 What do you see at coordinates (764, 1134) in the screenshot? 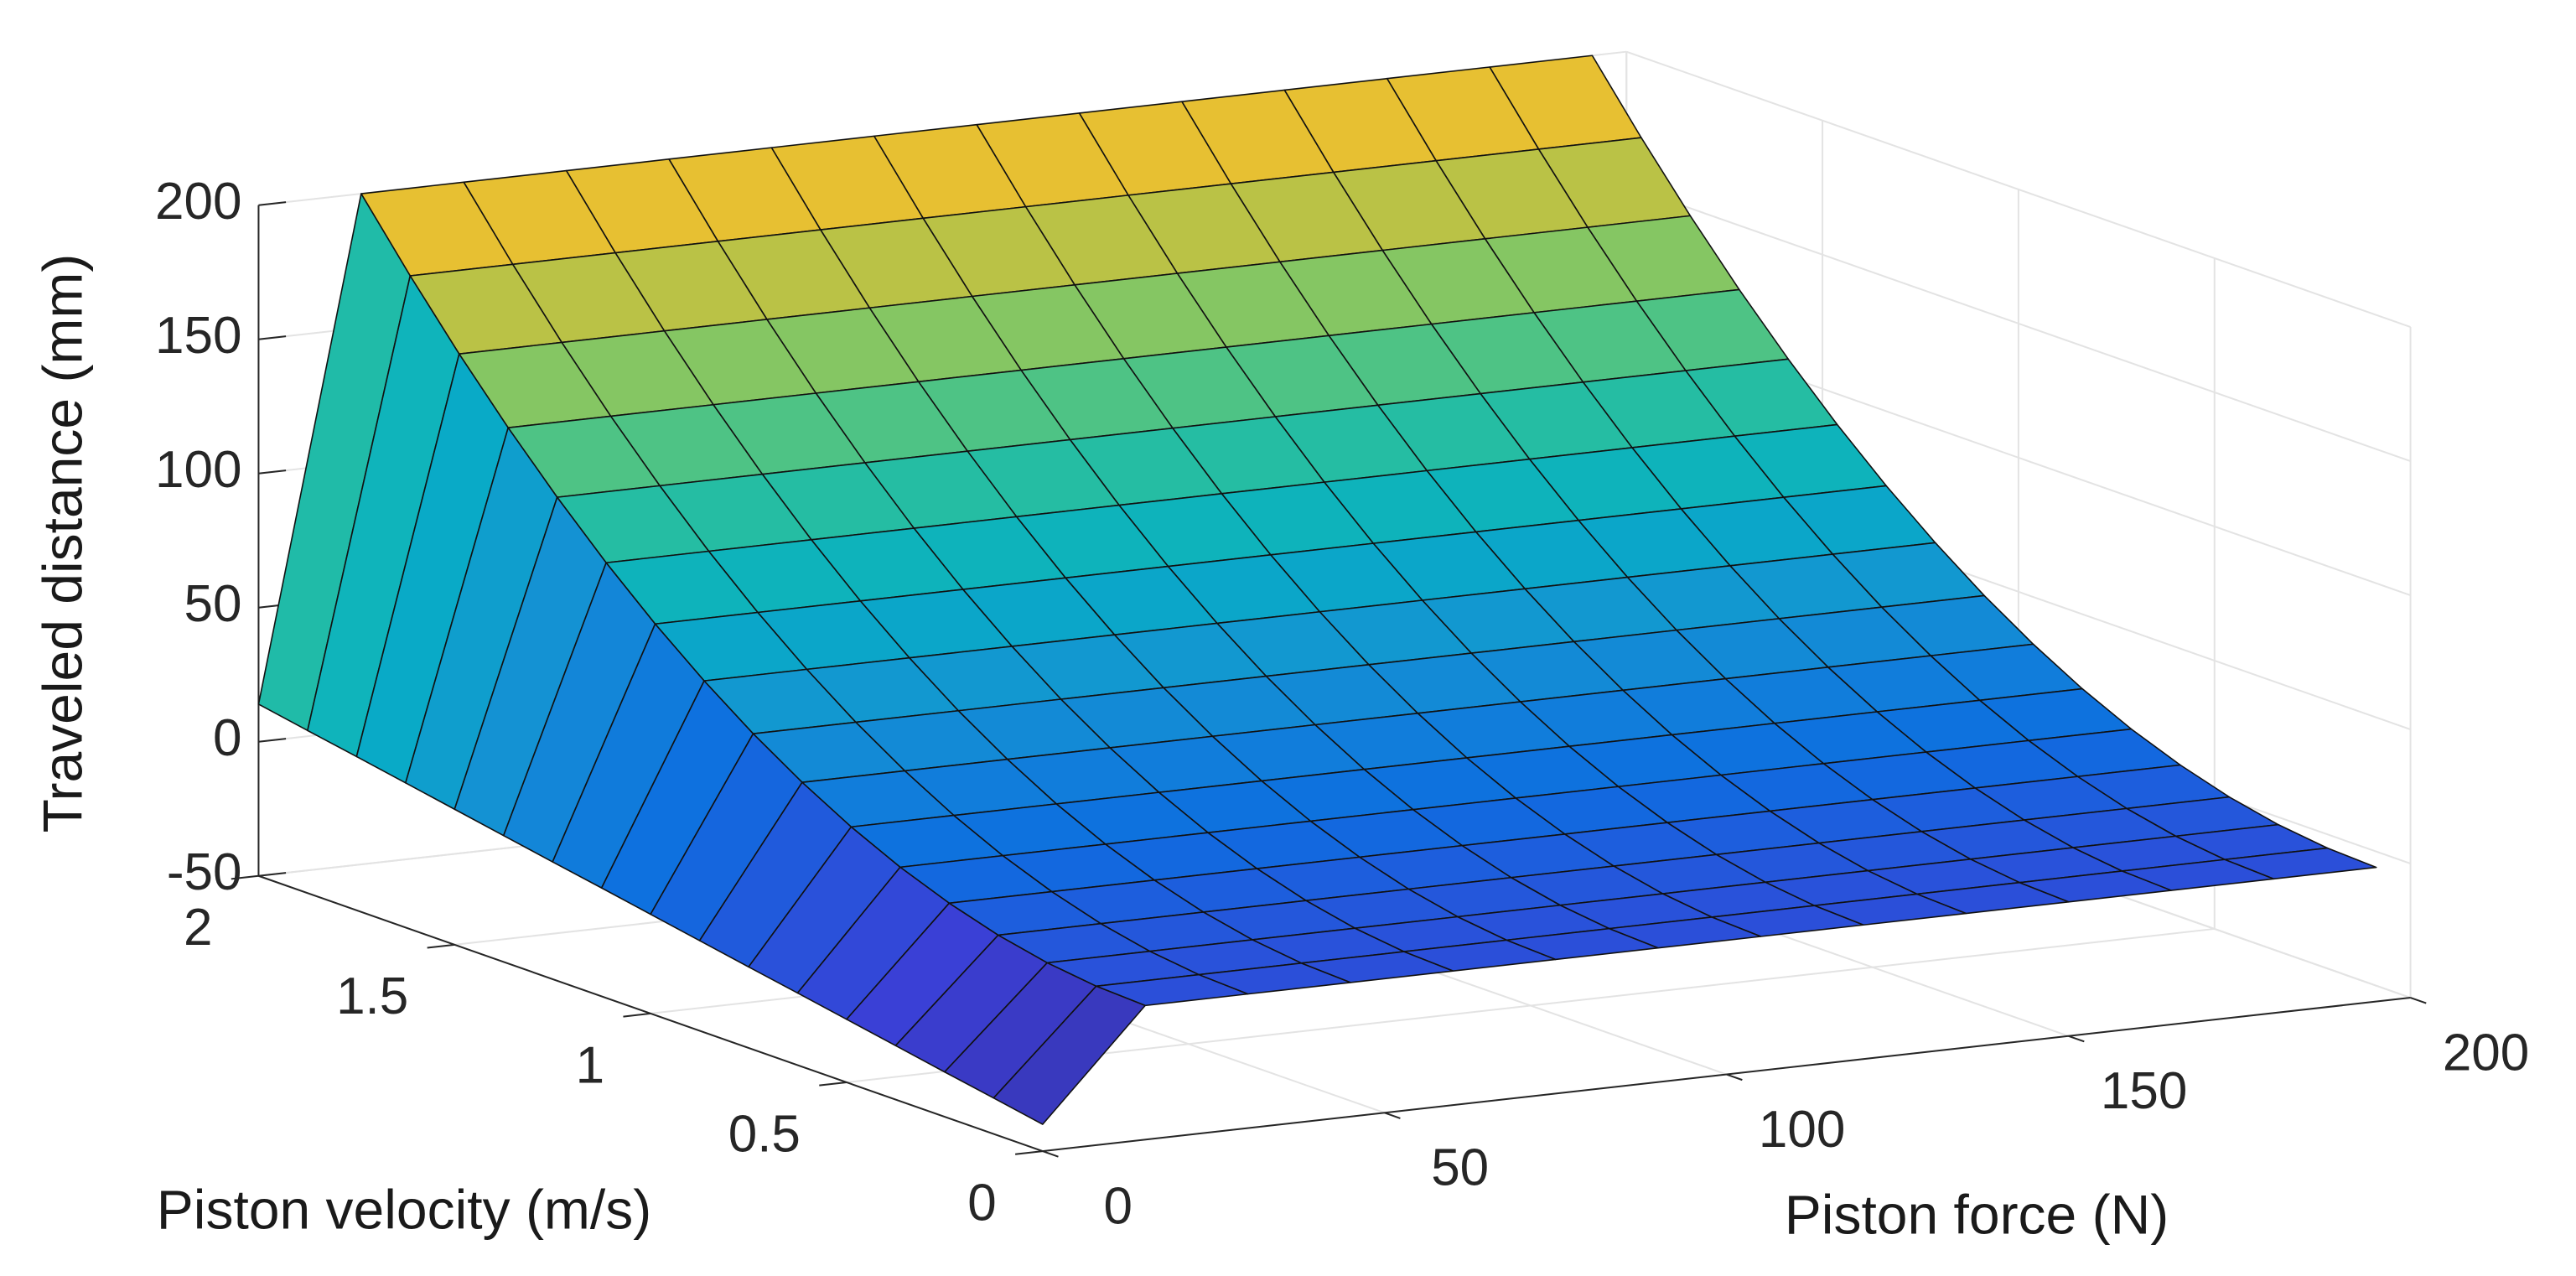
I see `y-tick-label: 0.5` at bounding box center [764, 1134].